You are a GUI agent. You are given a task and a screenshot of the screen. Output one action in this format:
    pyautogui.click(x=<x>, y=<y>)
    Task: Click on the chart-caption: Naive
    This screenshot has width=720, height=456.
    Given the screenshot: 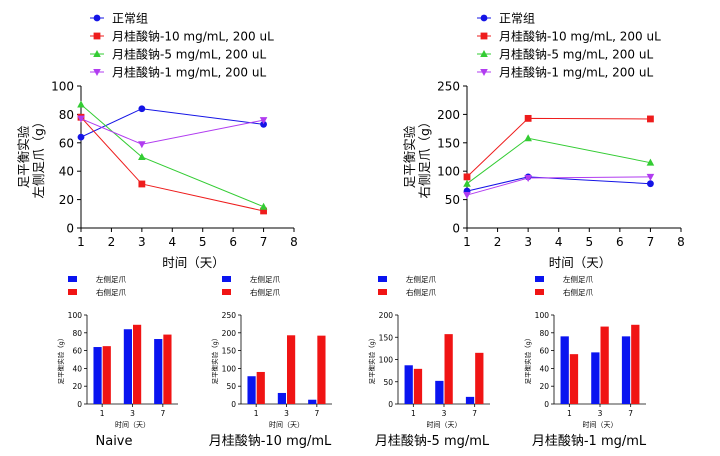 What is the action you would take?
    pyautogui.click(x=114, y=441)
    